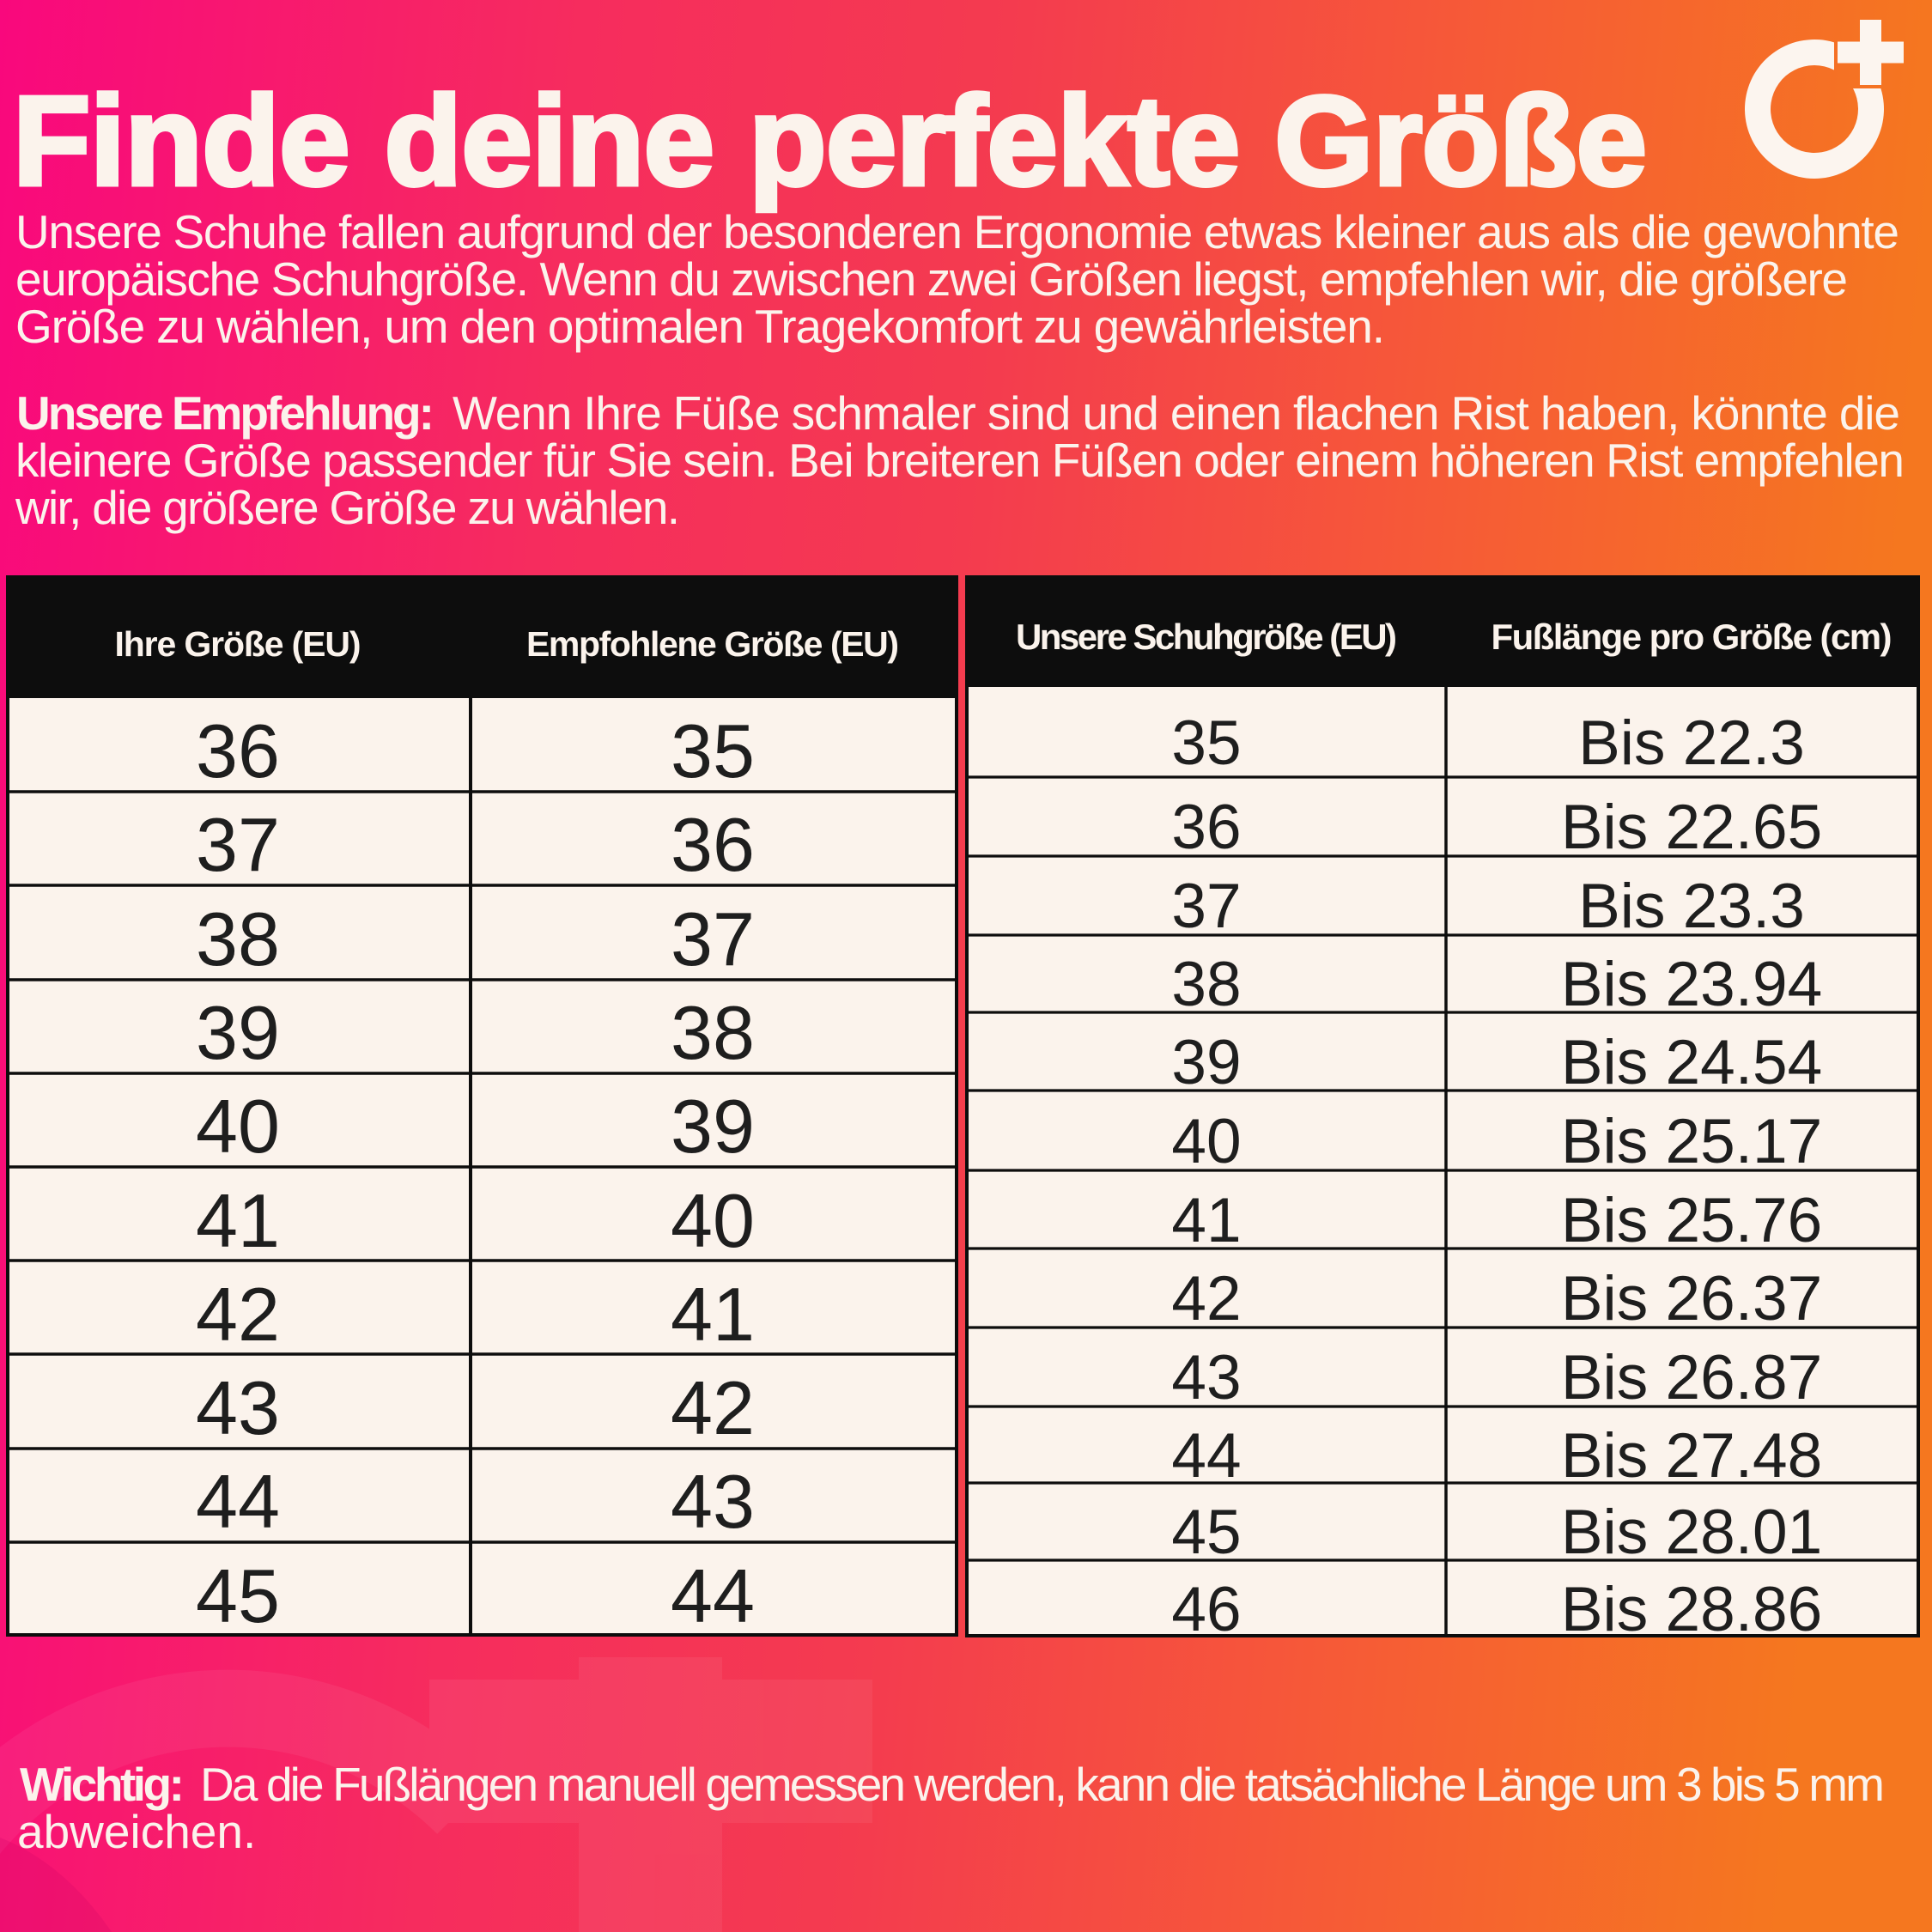  Describe the element at coordinates (1692, 1378) in the screenshot. I see `svg-text: Bis 26.87` at that location.